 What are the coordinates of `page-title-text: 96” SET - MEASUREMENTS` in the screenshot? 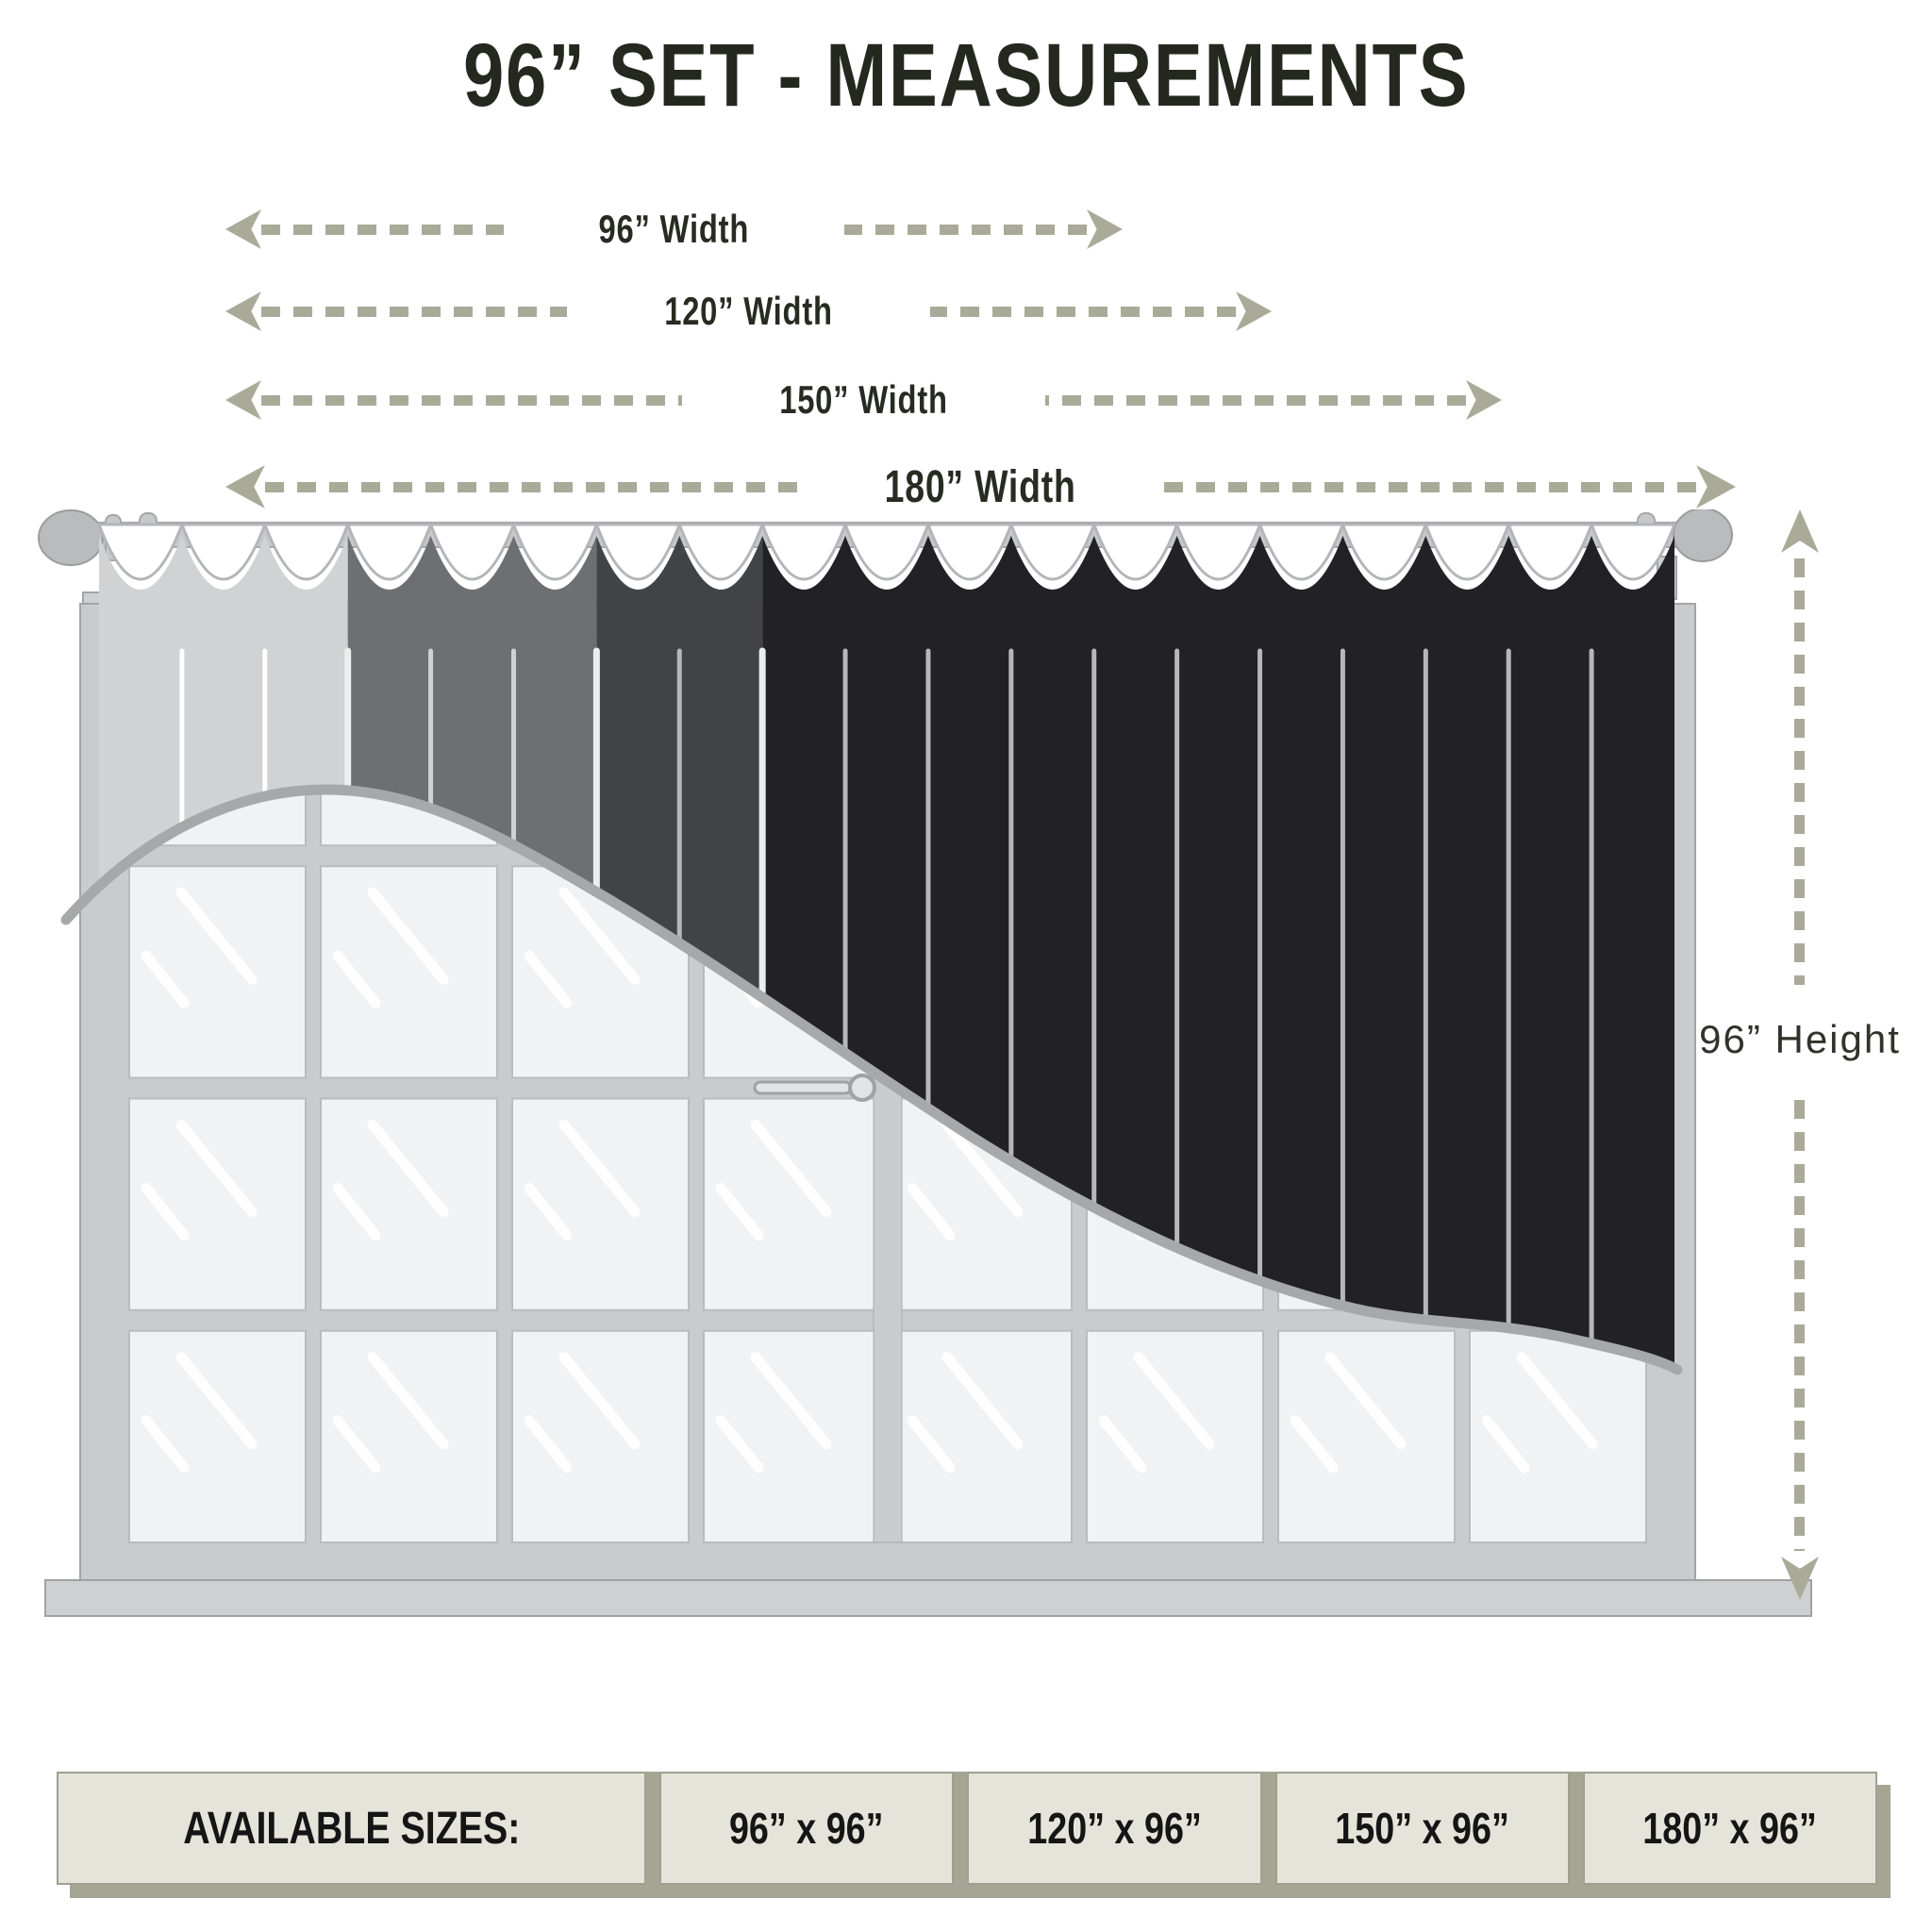 It's located at (966, 75).